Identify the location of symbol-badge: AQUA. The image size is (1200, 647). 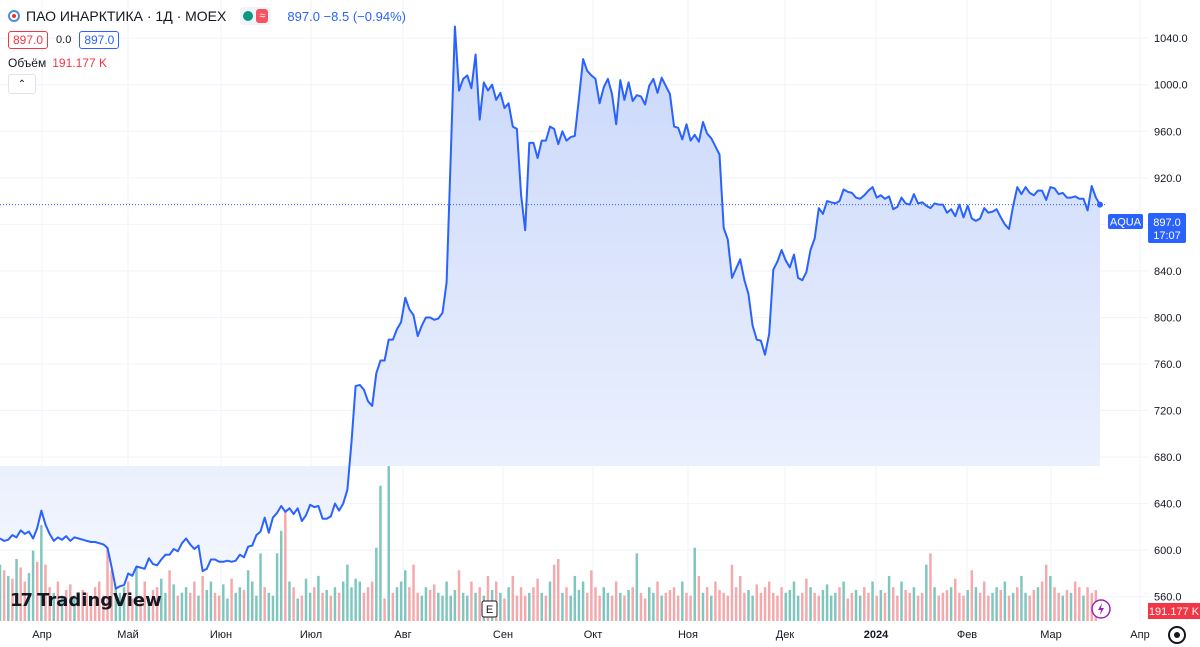
(1125, 221).